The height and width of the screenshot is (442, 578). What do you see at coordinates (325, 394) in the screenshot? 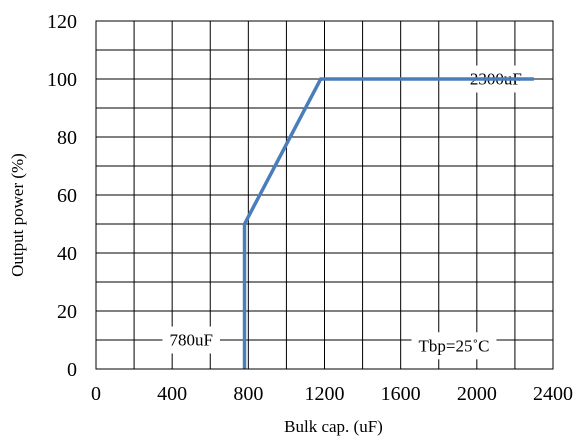
I see `x-tick-label: 1200` at bounding box center [325, 394].